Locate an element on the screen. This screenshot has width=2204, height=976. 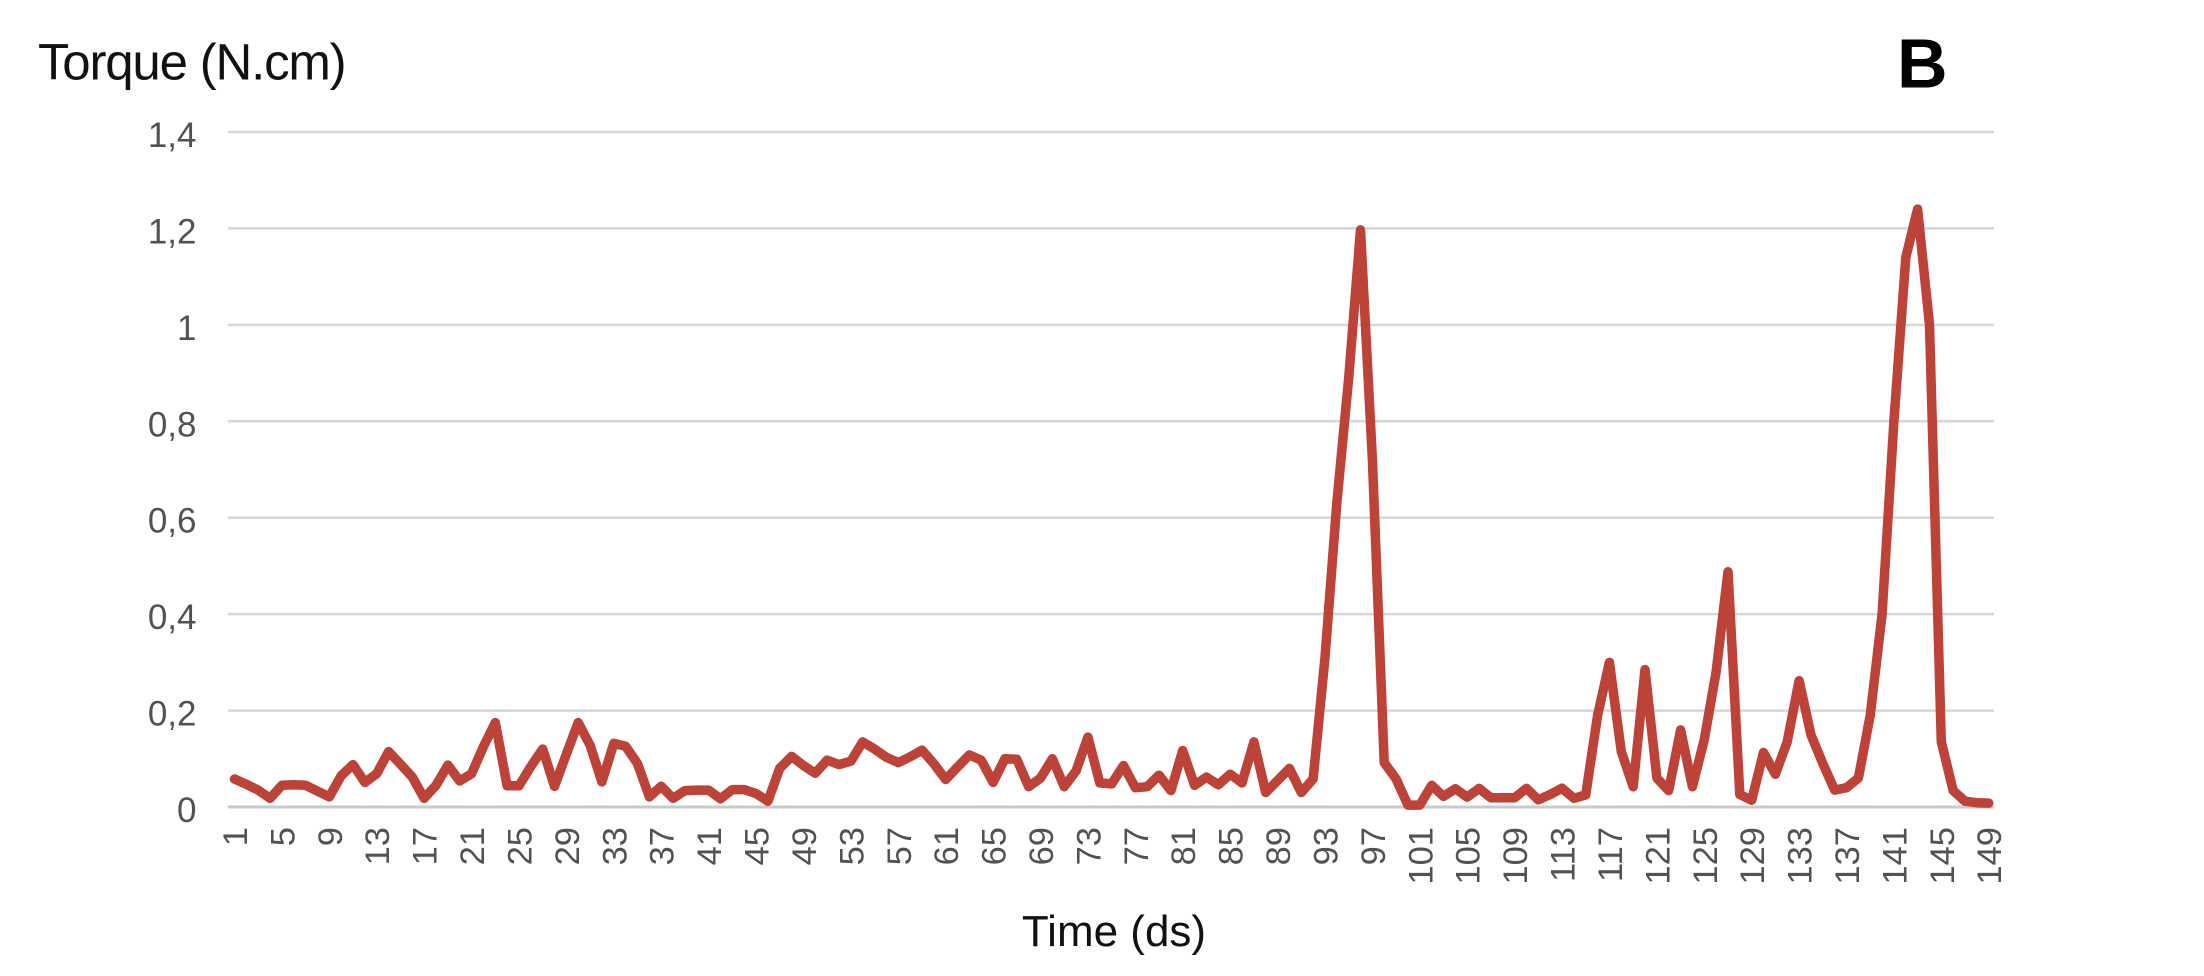
svg-text: 65 is located at coordinates (995, 846).